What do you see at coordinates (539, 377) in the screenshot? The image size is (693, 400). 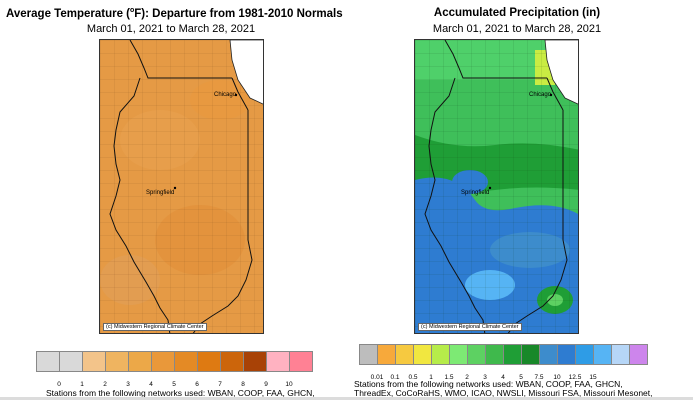 I see `precipitation-legend-tick-label: 7.5` at bounding box center [539, 377].